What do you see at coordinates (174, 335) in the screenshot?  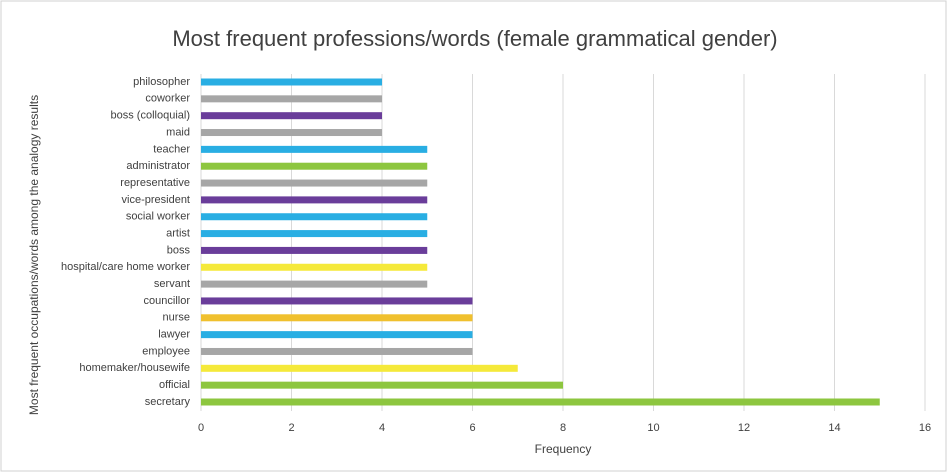 I see `y-tick-label: lawyer` at bounding box center [174, 335].